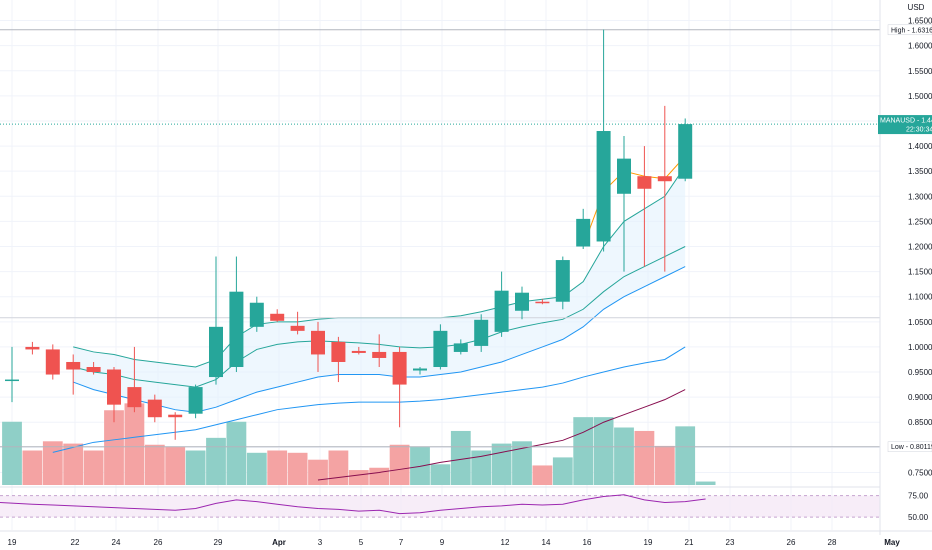 Image resolution: width=932 pixels, height=550 pixels. What do you see at coordinates (440, 506) in the screenshot?
I see `rsi-band` at bounding box center [440, 506].